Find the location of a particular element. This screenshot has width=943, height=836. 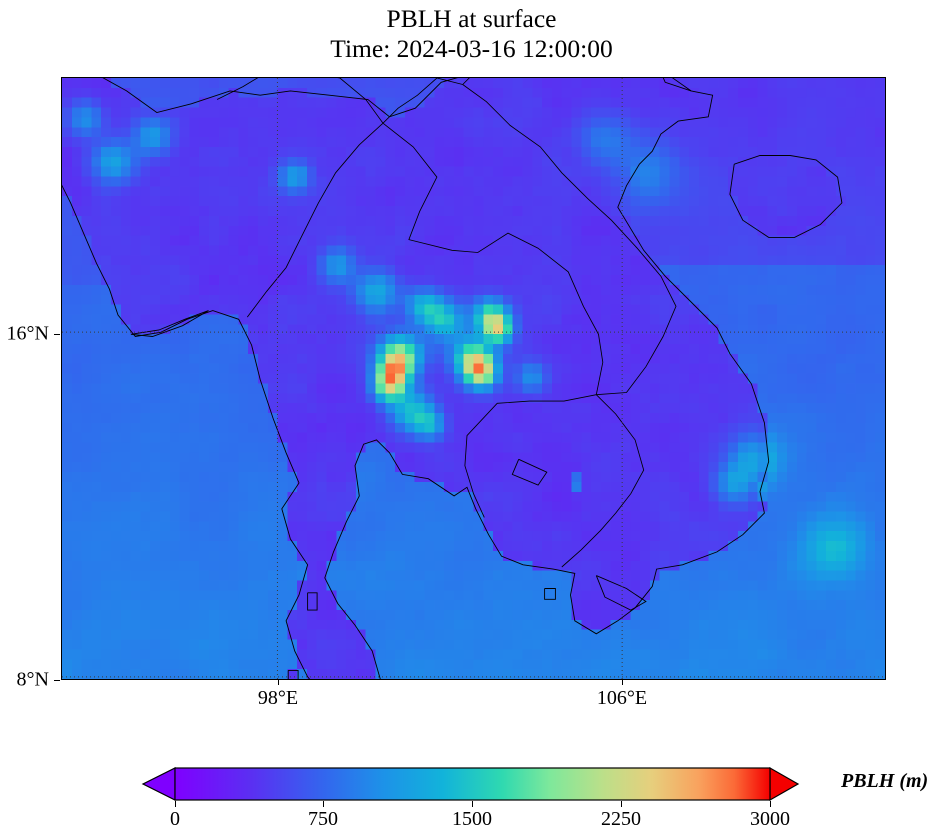

title-timestamp: Time: 2024-03-16 12:00:00 is located at coordinates (471, 48).